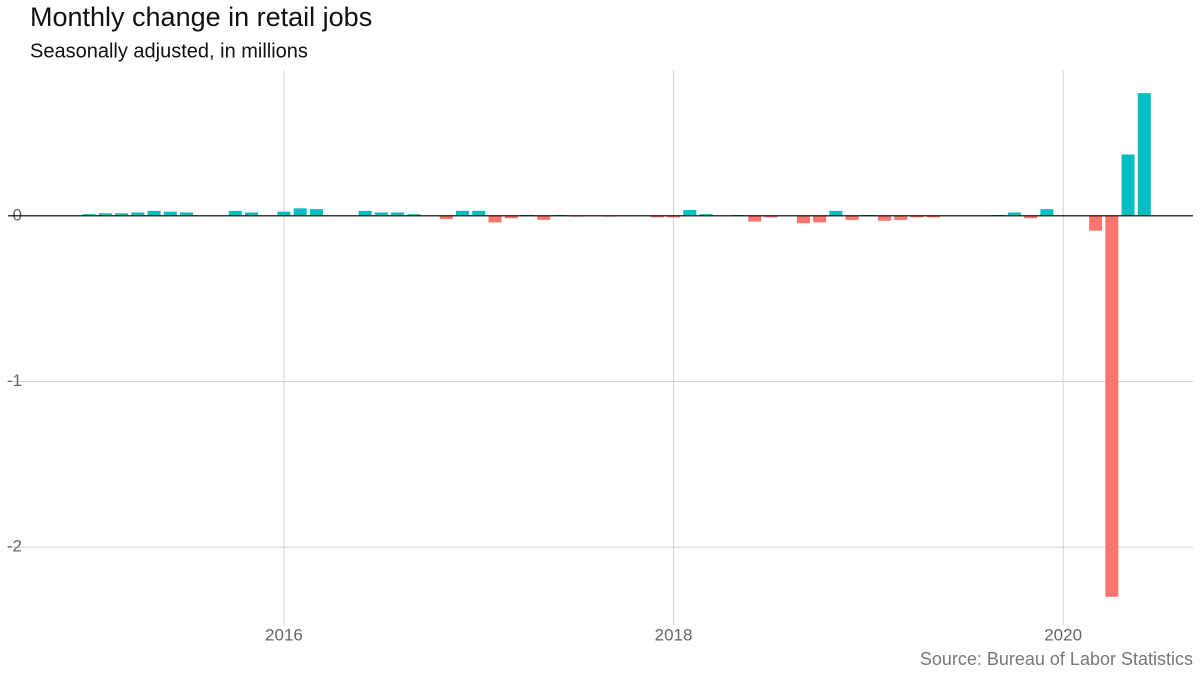 This screenshot has width=1200, height=676. I want to click on y-tick-label: 0, so click(17, 214).